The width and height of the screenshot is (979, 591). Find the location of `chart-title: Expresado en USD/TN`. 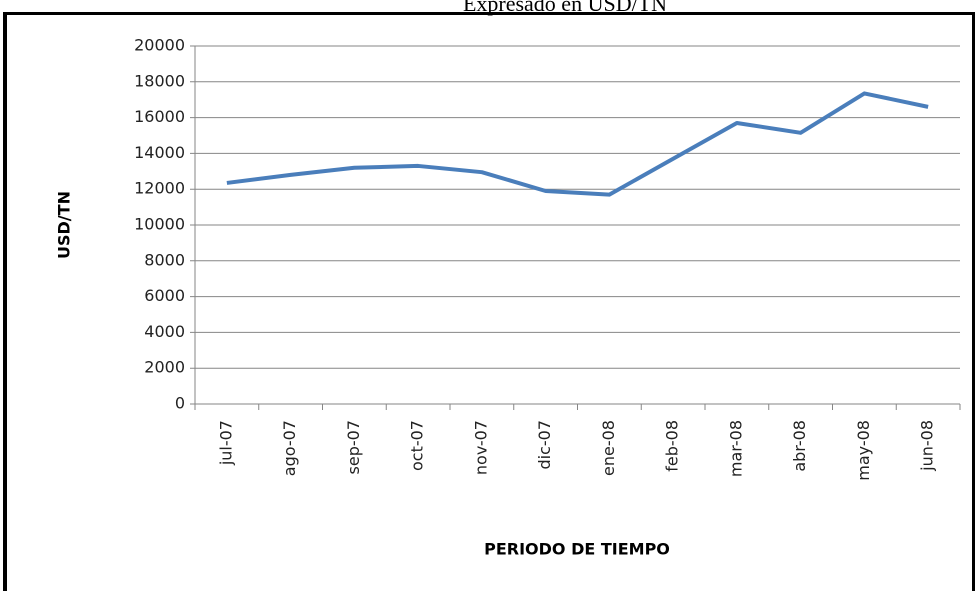

chart-title: Expresado en USD/TN is located at coordinates (565, 8).